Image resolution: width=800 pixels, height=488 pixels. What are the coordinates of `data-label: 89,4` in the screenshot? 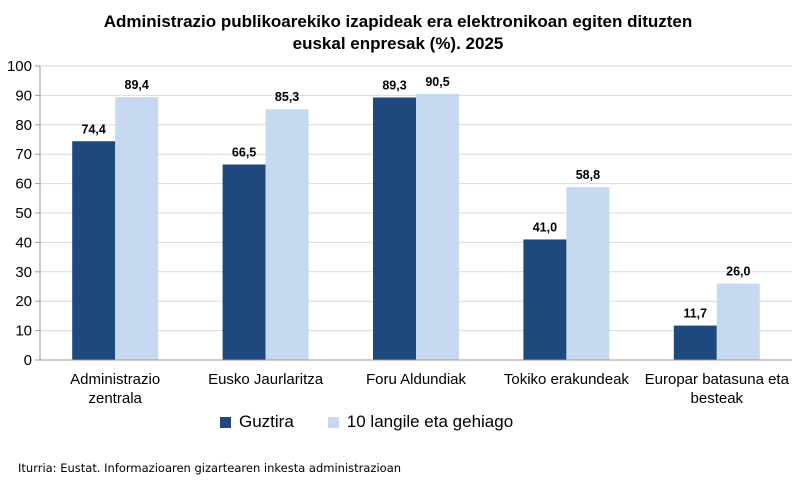 It's located at (137, 85).